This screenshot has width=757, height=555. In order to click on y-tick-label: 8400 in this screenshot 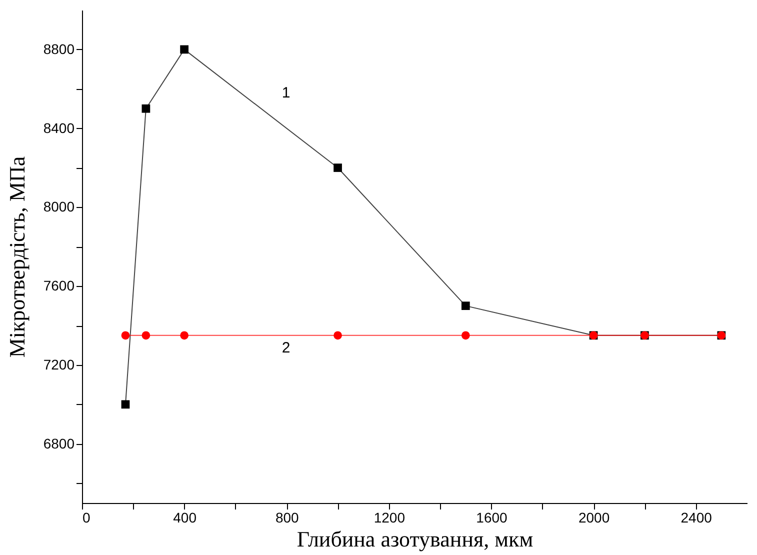, I will do `click(59, 128)`.